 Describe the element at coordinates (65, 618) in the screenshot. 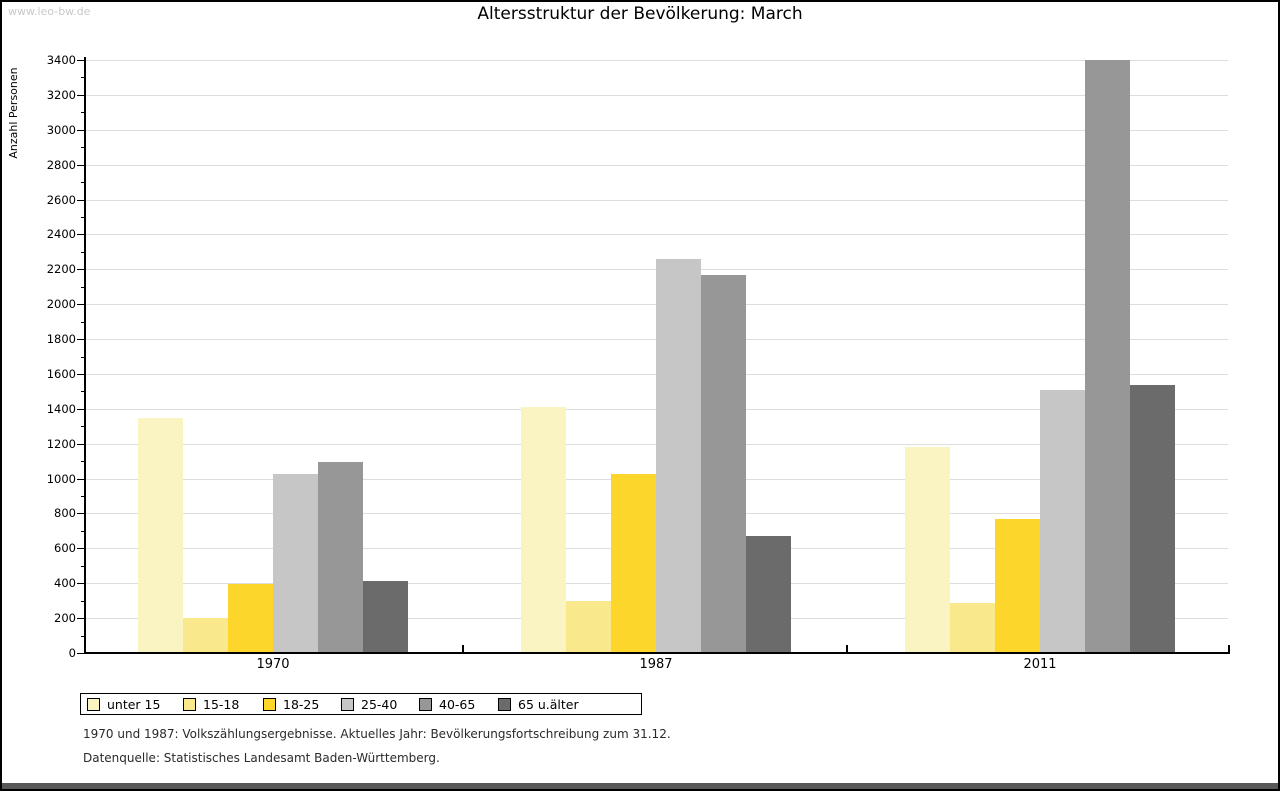

I see `y-tick-label: 200` at that location.